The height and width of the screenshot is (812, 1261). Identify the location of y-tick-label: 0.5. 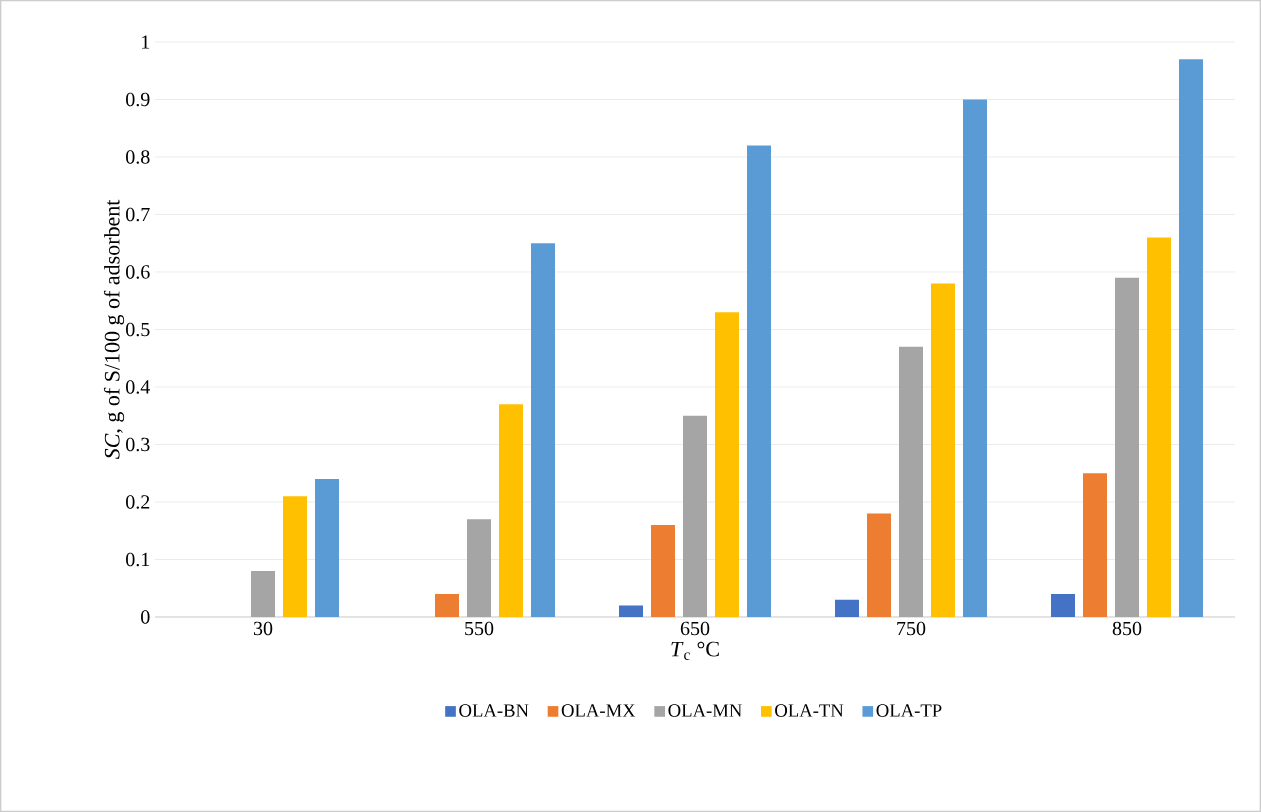
(138, 329).